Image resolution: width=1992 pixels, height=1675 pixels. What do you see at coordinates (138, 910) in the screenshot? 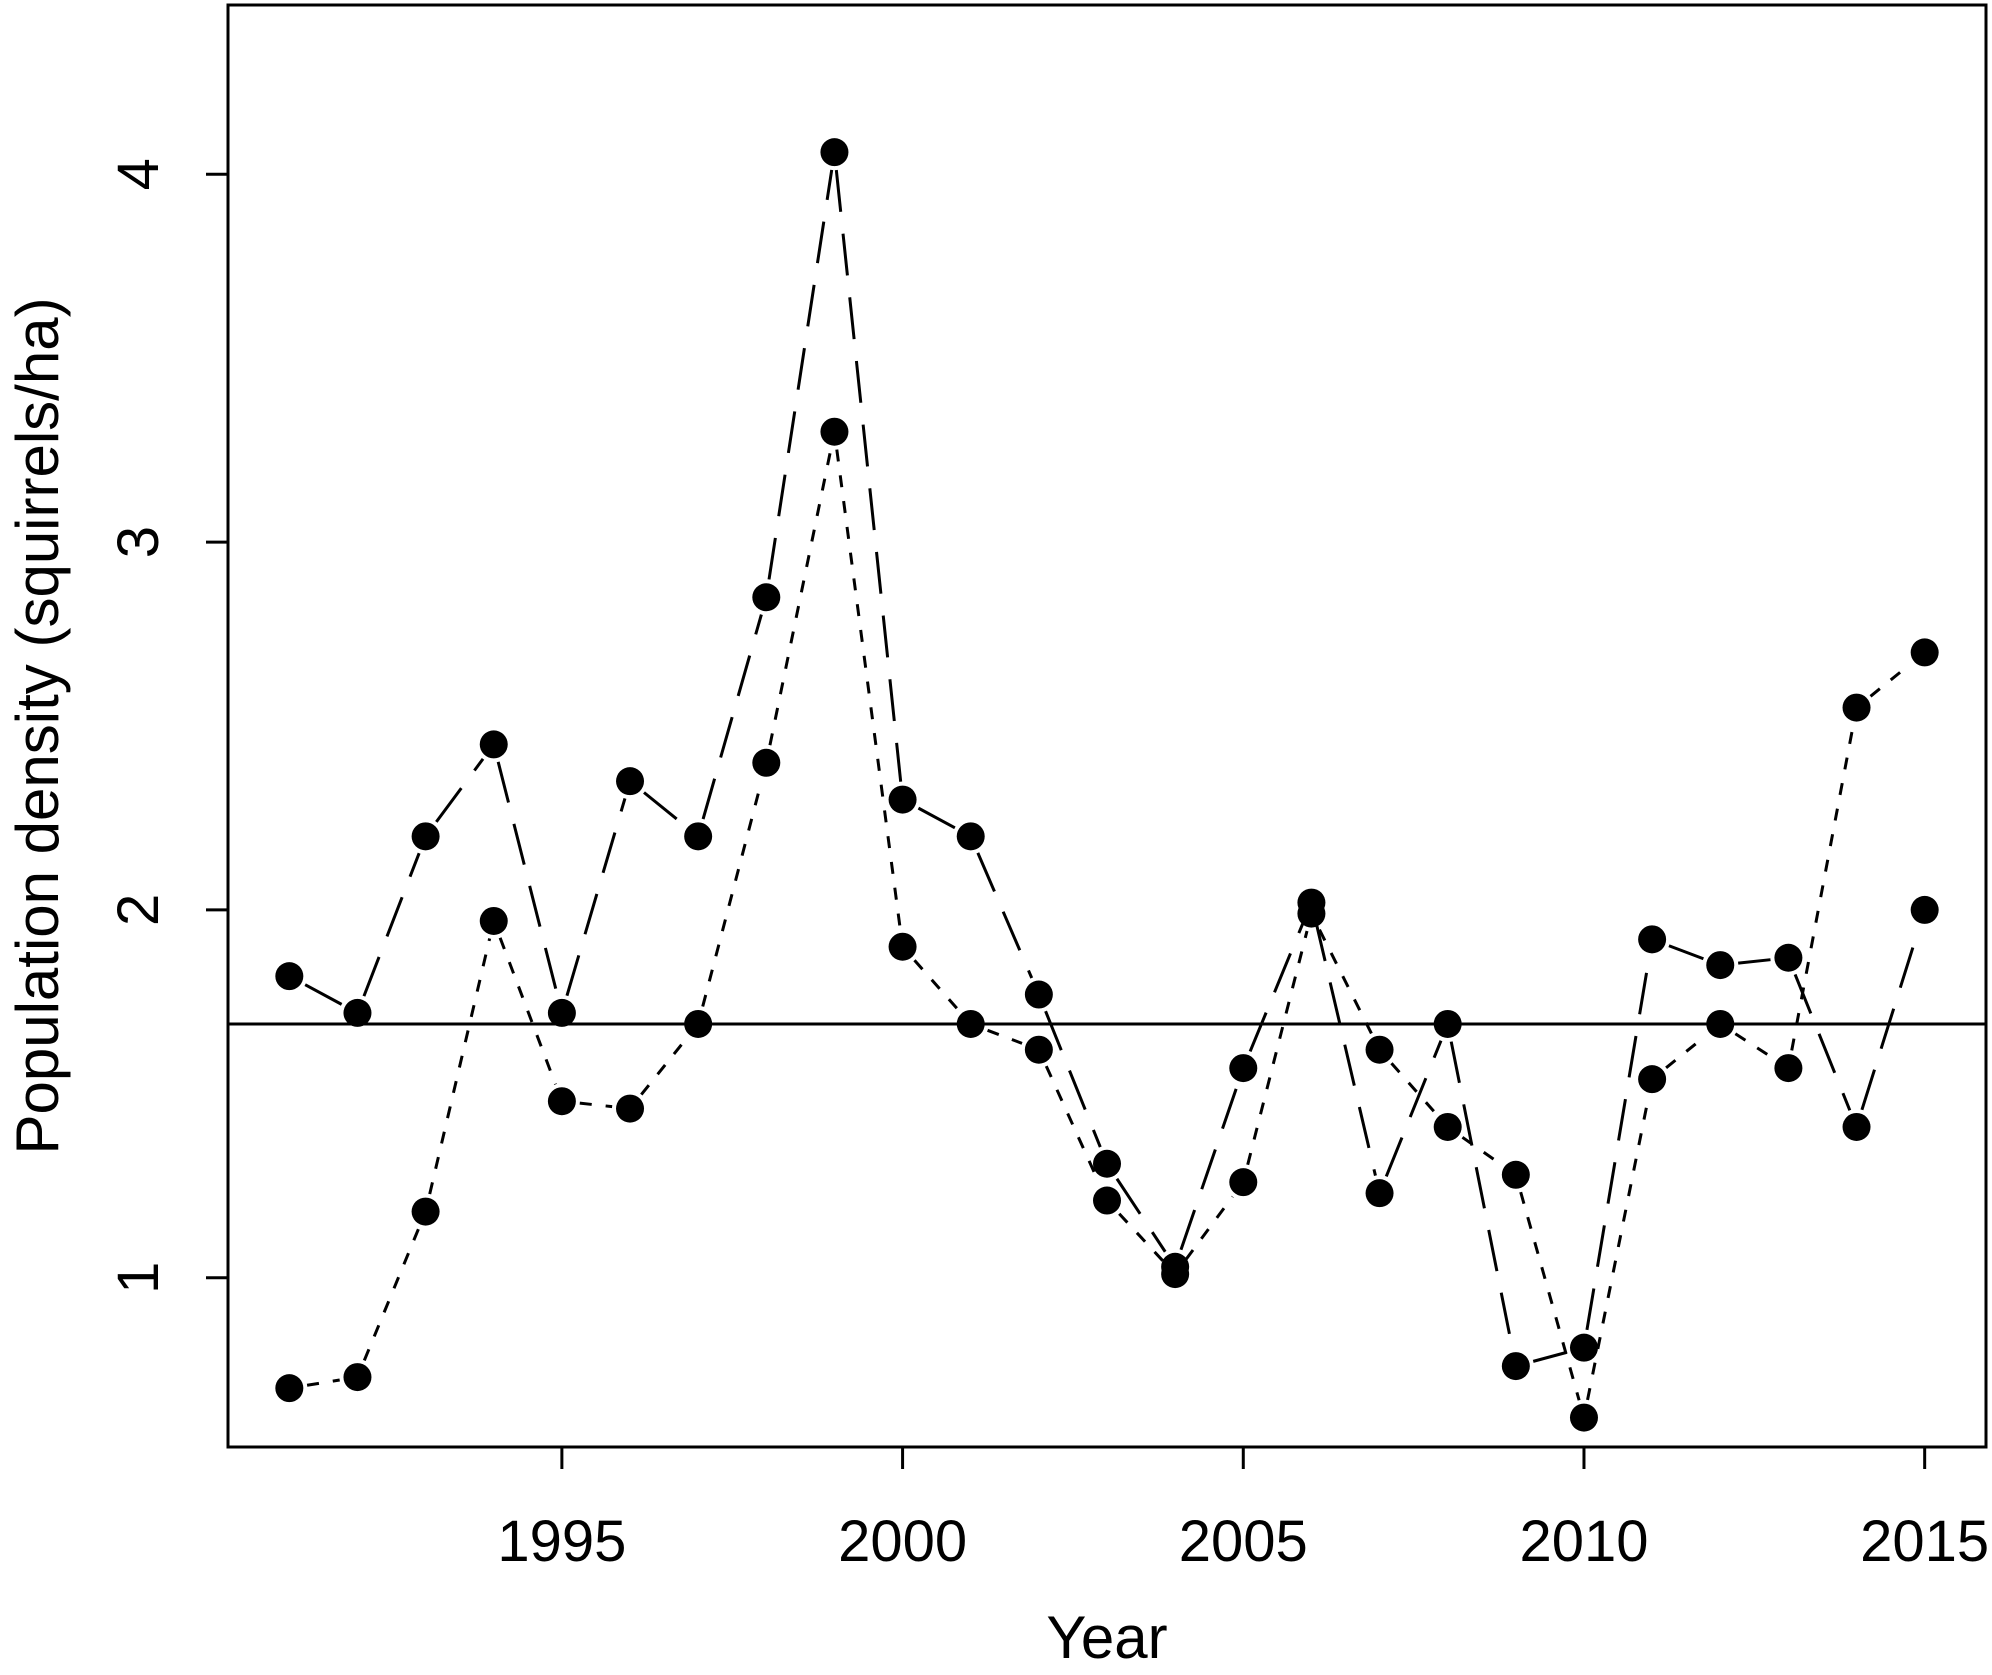
I see `y-tick-label: 2` at bounding box center [138, 910].